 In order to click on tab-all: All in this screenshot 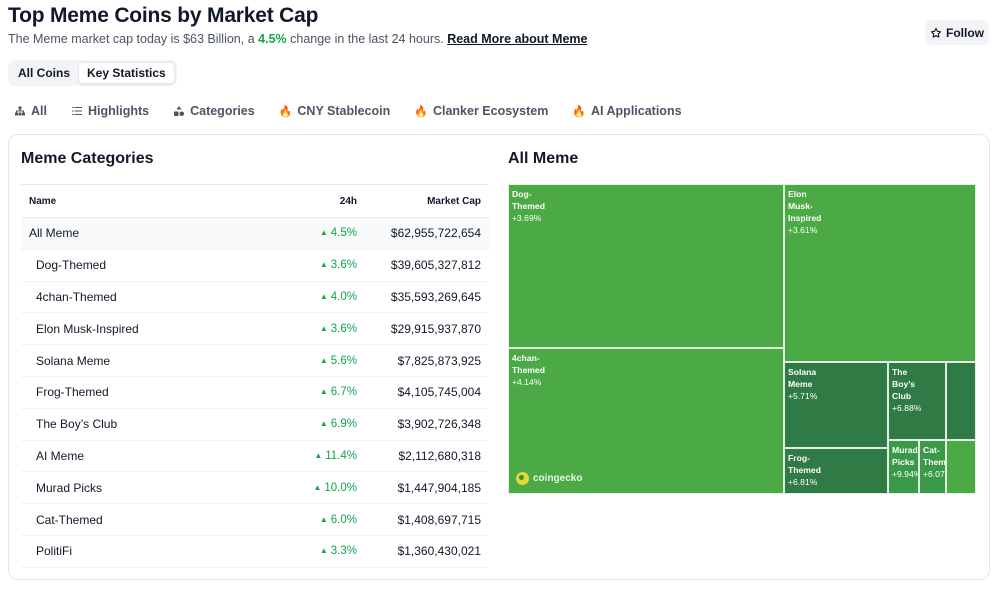, I will do `click(30, 111)`.